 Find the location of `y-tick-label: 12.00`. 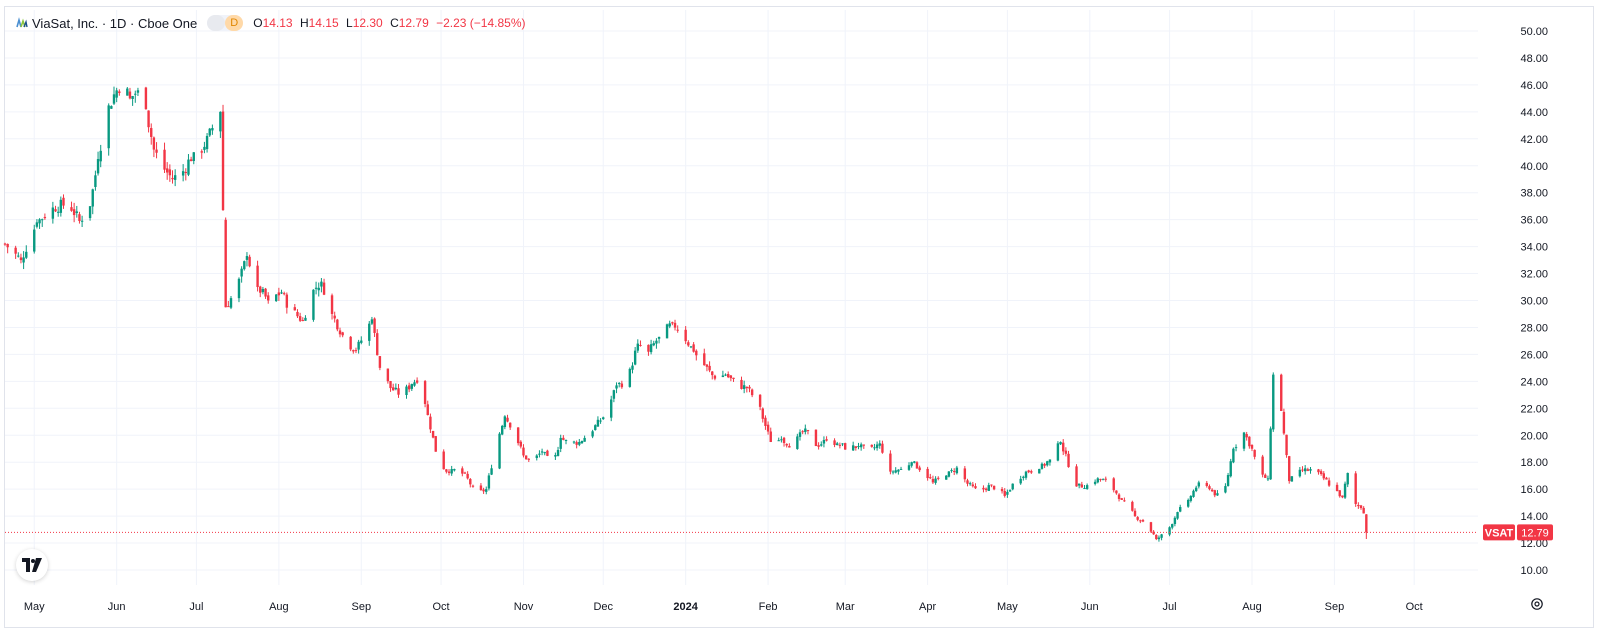

y-tick-label: 12.00 is located at coordinates (1534, 544).